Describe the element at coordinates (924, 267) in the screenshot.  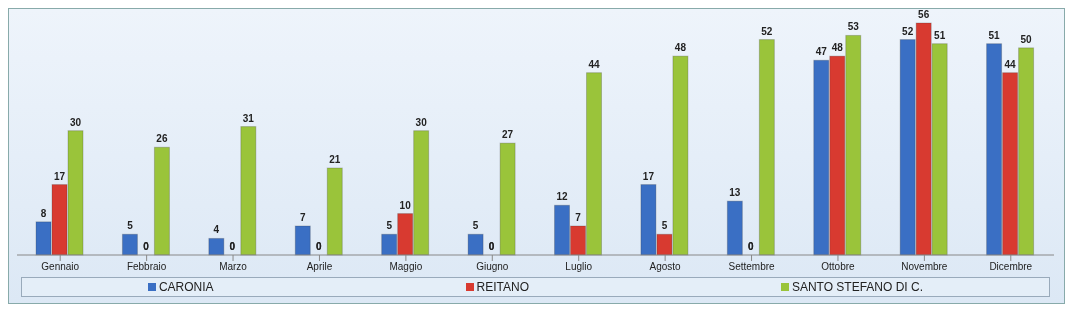
I see `x-tick-label: Novembre` at that location.